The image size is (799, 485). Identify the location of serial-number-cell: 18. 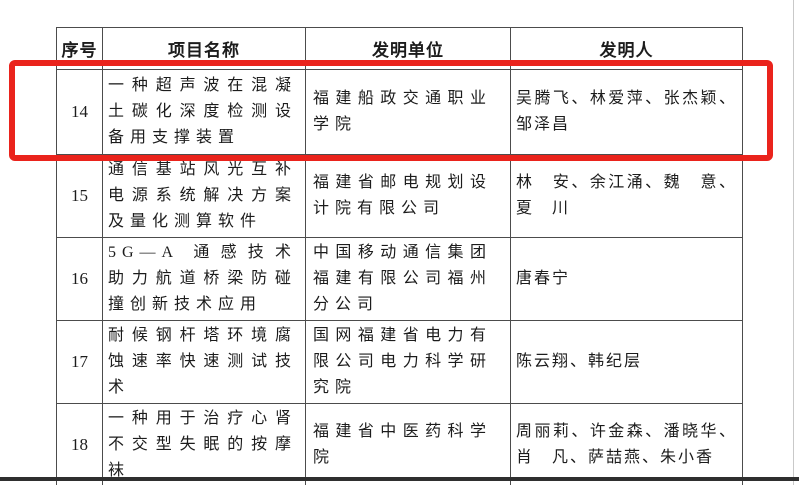
(79, 444).